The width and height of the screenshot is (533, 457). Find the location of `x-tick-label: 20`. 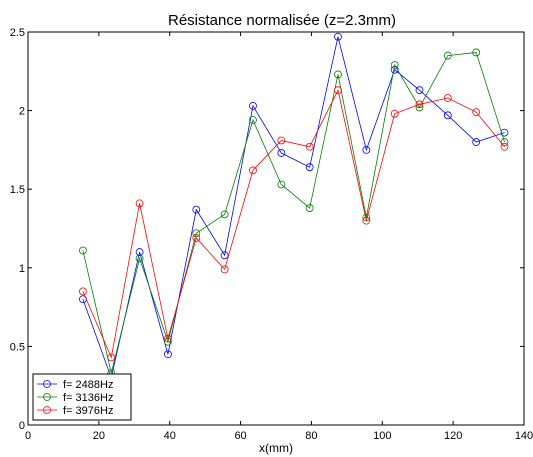

x-tick-label: 20 is located at coordinates (99, 436).